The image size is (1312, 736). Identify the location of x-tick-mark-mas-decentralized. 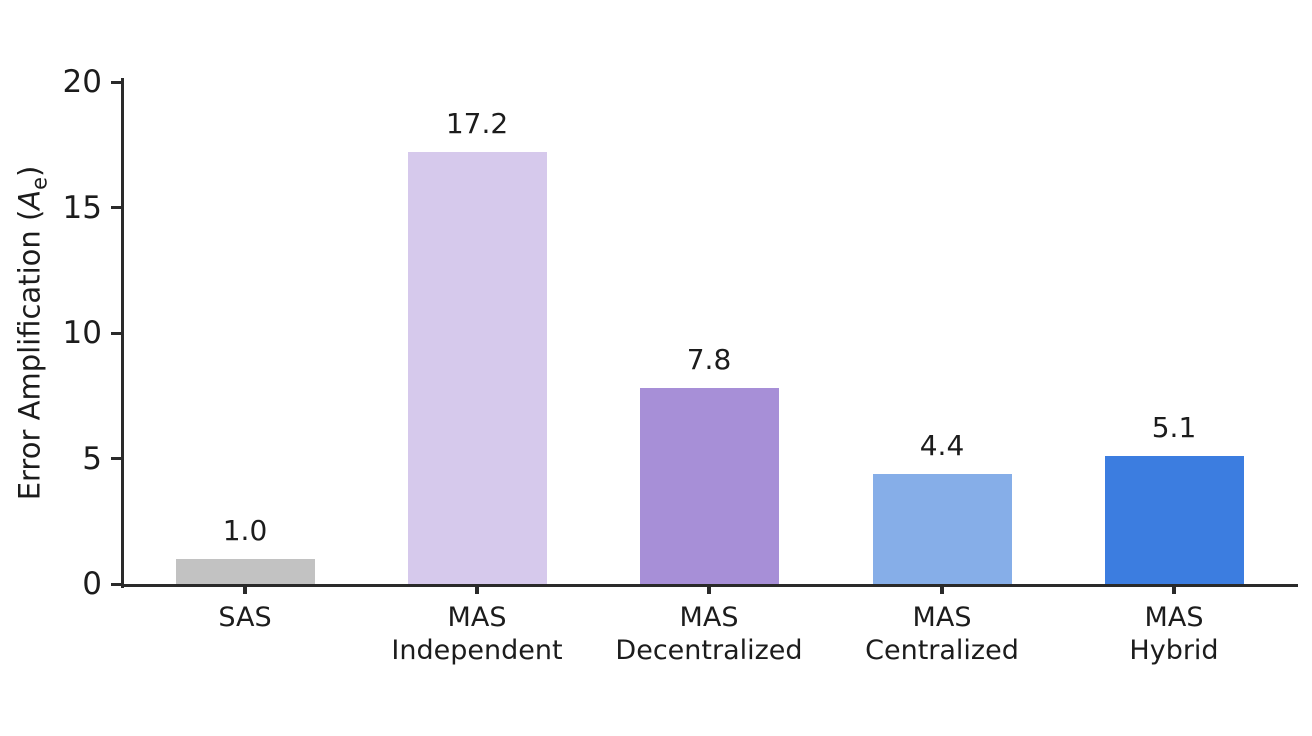
(709, 589).